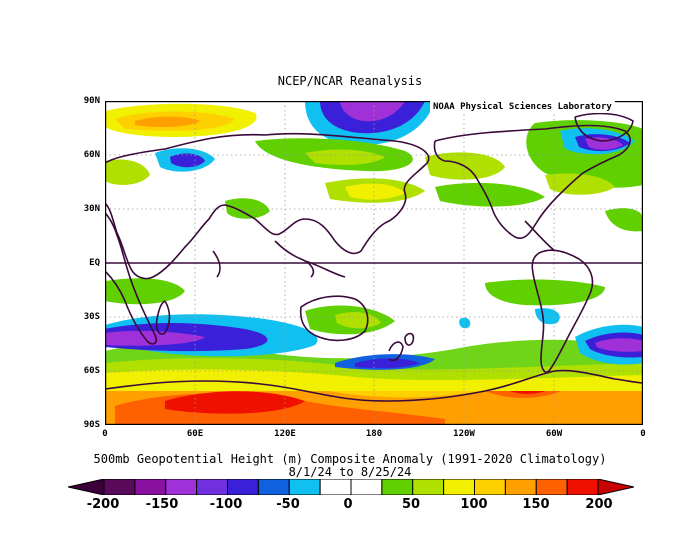  I want to click on lat-label-30s: 30S, so click(91, 317).